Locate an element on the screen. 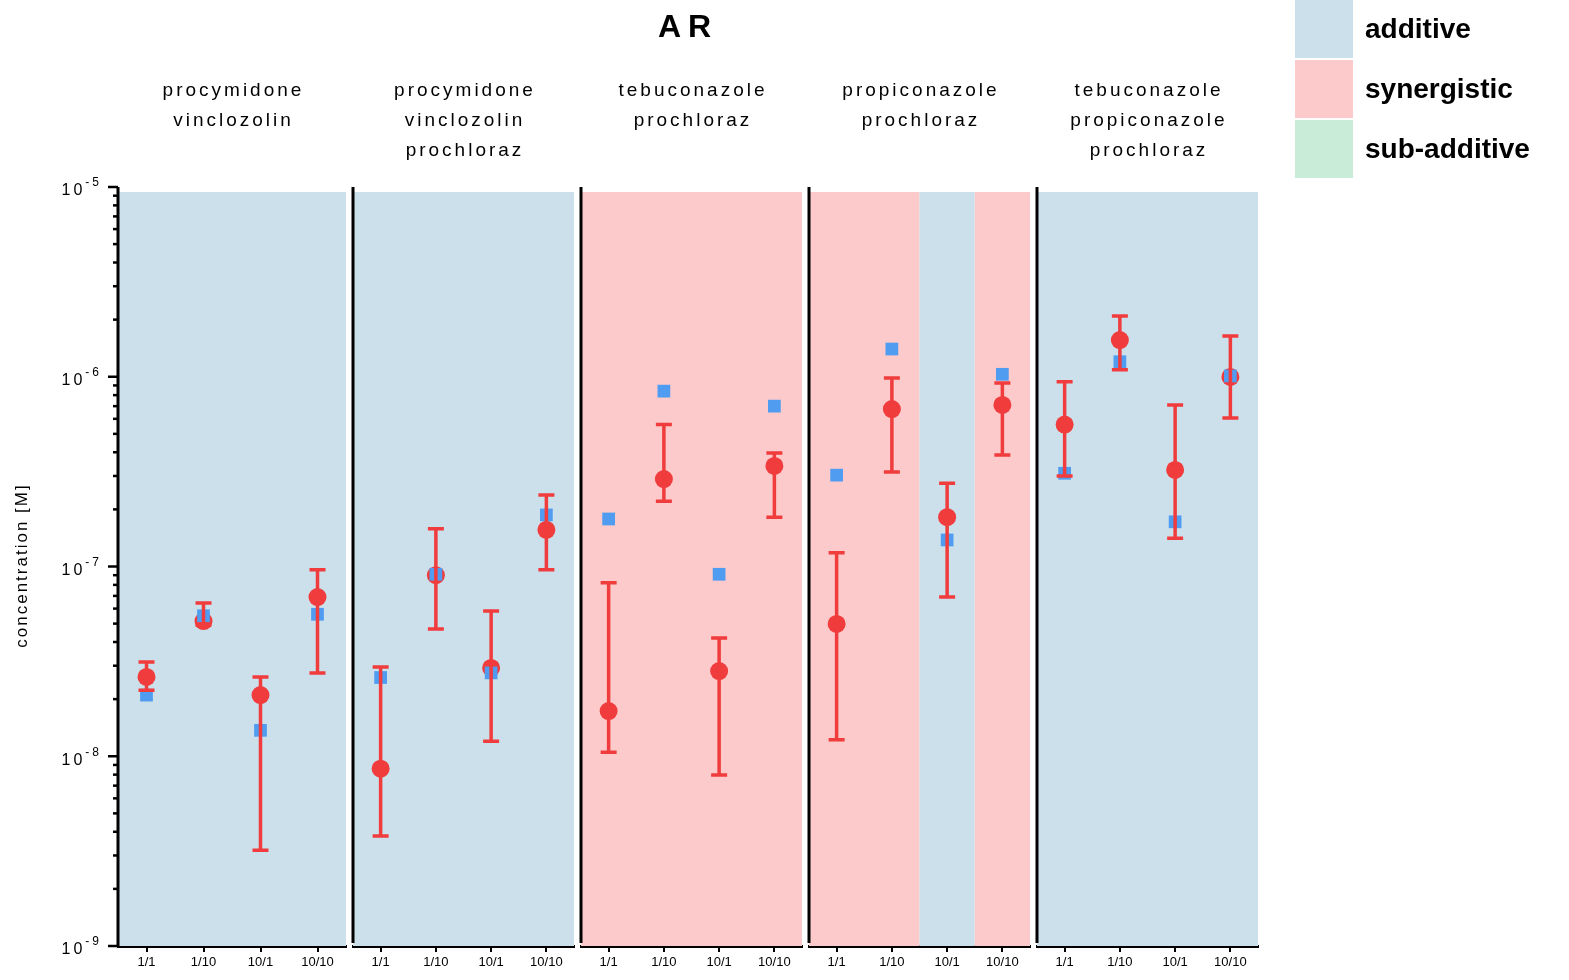  chart-title: AR is located at coordinates (688, 26).